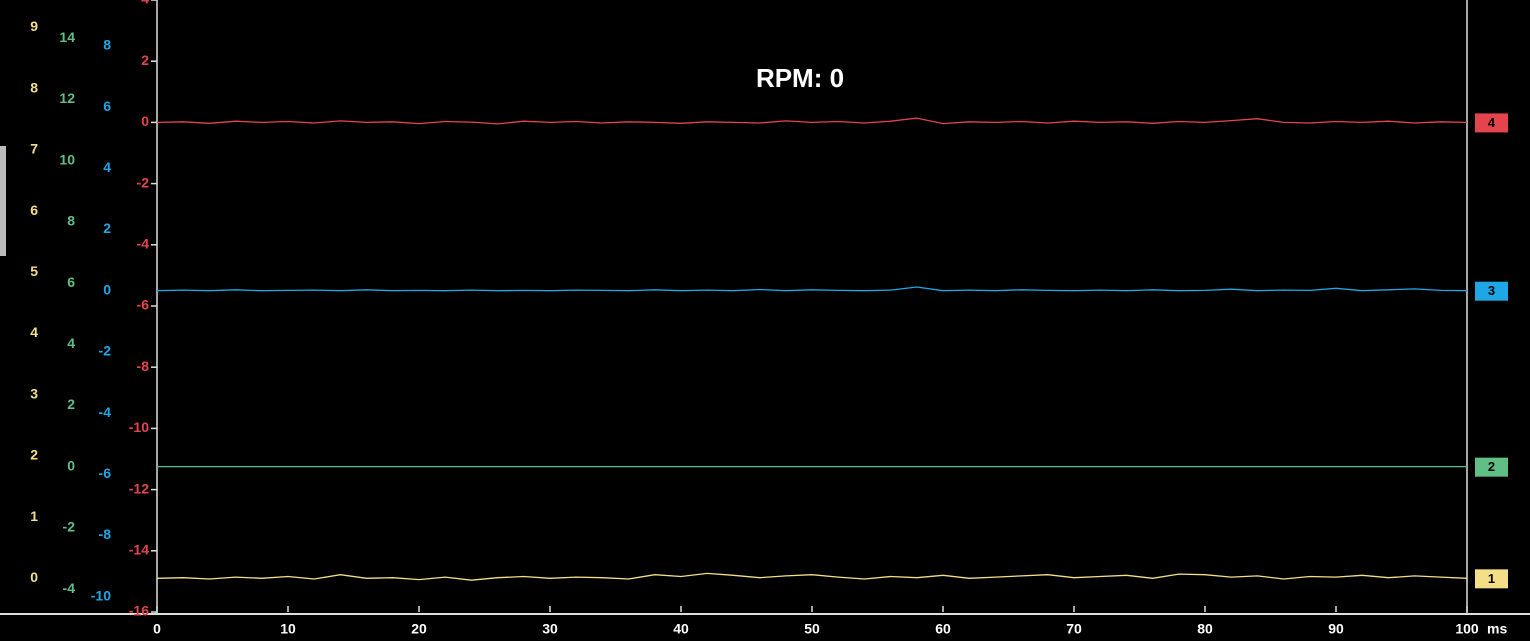 This screenshot has width=1530, height=641. What do you see at coordinates (67, 159) in the screenshot?
I see `y-tick-label: 10` at bounding box center [67, 159].